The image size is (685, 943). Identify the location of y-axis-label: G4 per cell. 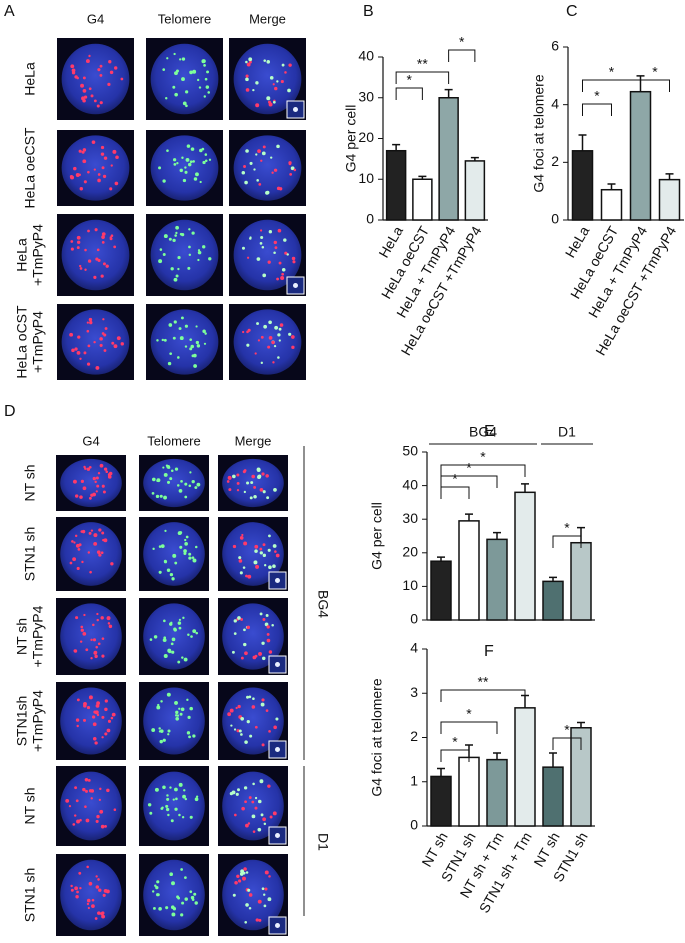
(377, 536).